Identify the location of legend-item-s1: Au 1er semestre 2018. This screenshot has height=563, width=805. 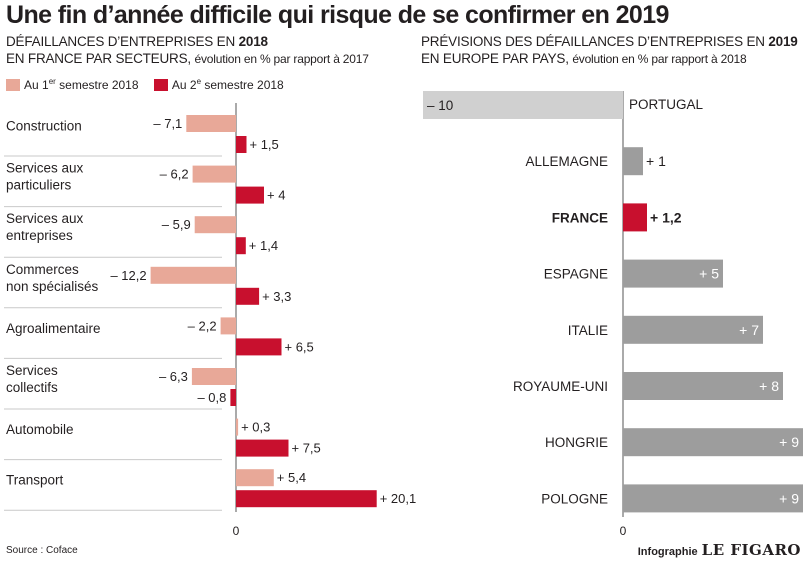
(72, 84).